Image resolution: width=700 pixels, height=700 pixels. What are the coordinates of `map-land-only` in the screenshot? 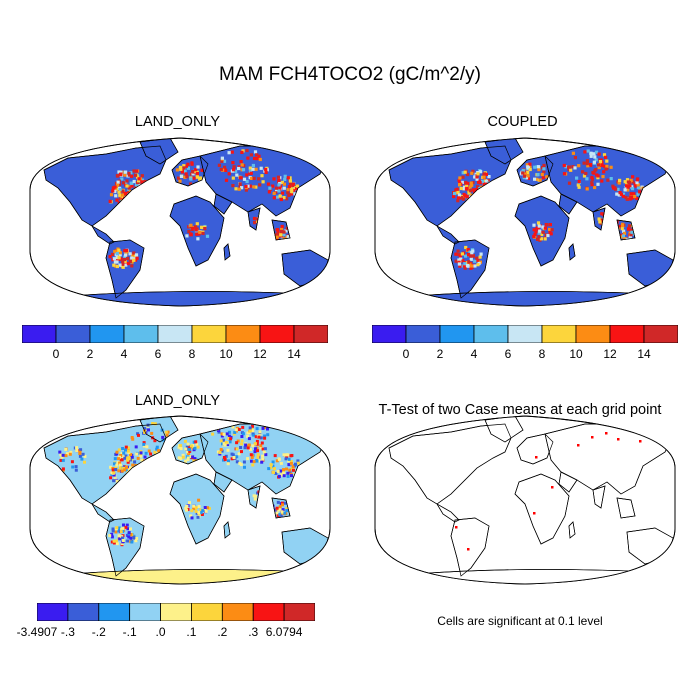 It's located at (180, 222).